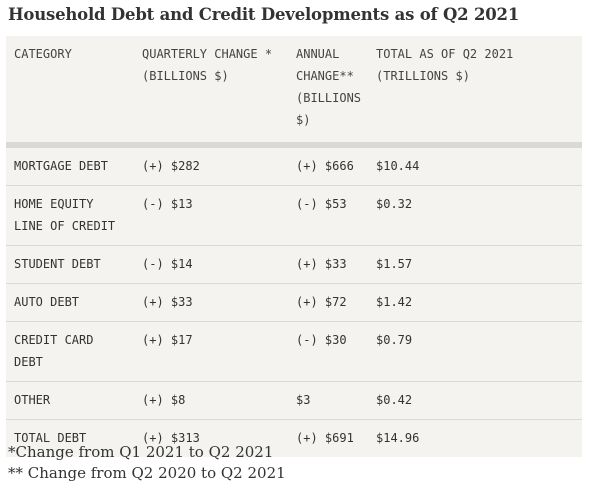 This screenshot has width=596, height=489. Describe the element at coordinates (147, 473) in the screenshot. I see `footnote-annual: ** Change from Q2 2020 to Q2 2021` at that location.